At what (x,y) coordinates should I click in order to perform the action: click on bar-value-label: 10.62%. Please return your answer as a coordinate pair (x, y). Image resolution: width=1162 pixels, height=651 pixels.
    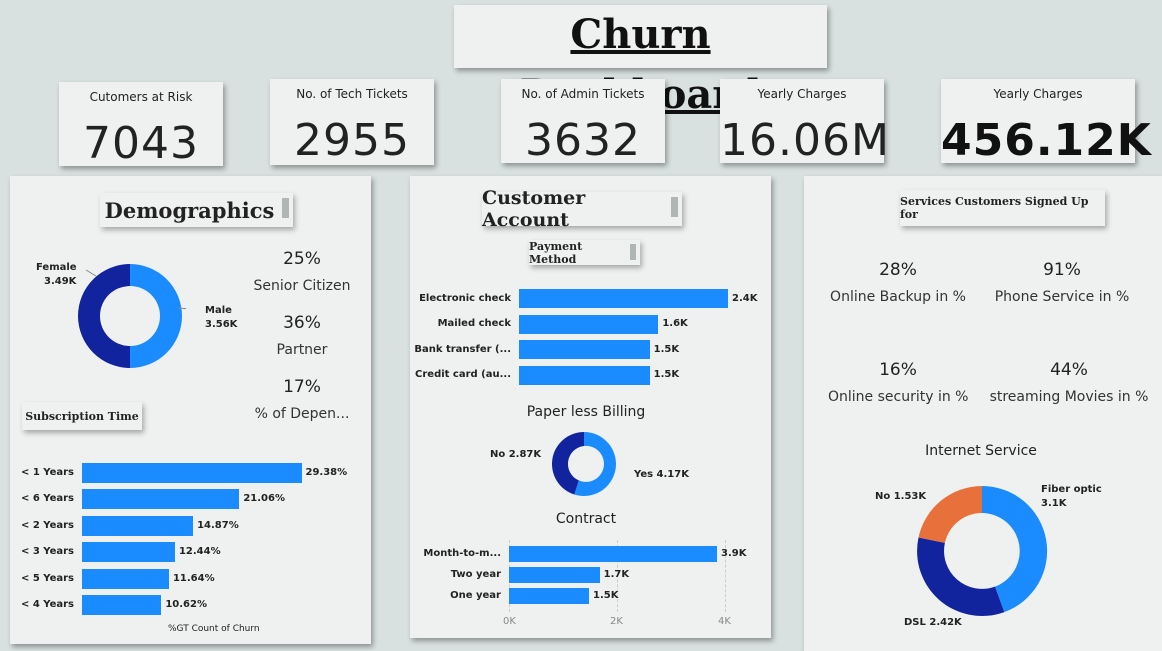
    Looking at the image, I should click on (186, 604).